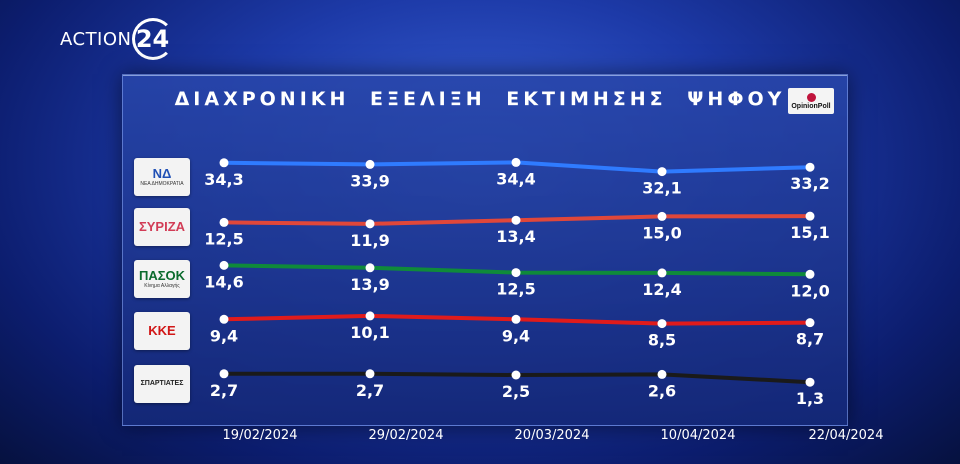 This screenshot has height=464, width=960. I want to click on data-label: 8,7, so click(810, 339).